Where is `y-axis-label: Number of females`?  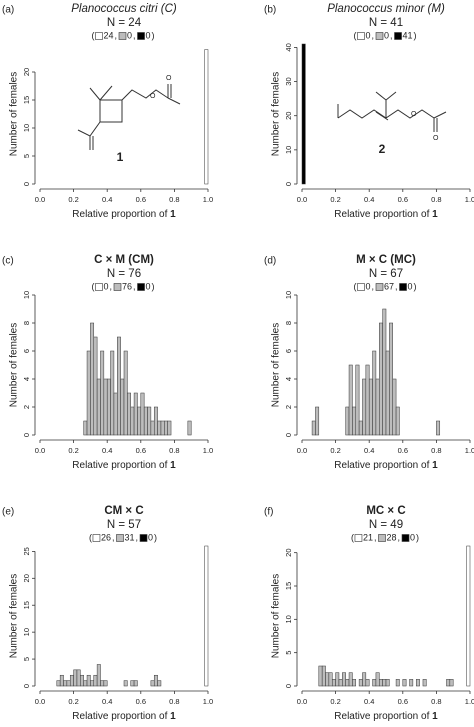 y-axis-label: Number of females is located at coordinates (14, 365).